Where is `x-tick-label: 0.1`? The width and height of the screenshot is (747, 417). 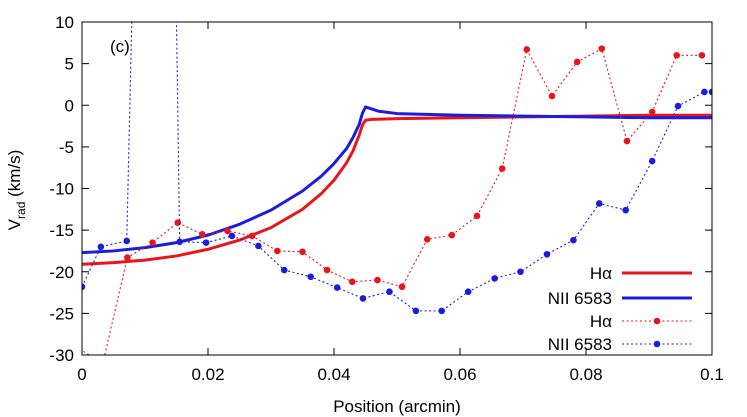
x-tick-label: 0.1 is located at coordinates (712, 374).